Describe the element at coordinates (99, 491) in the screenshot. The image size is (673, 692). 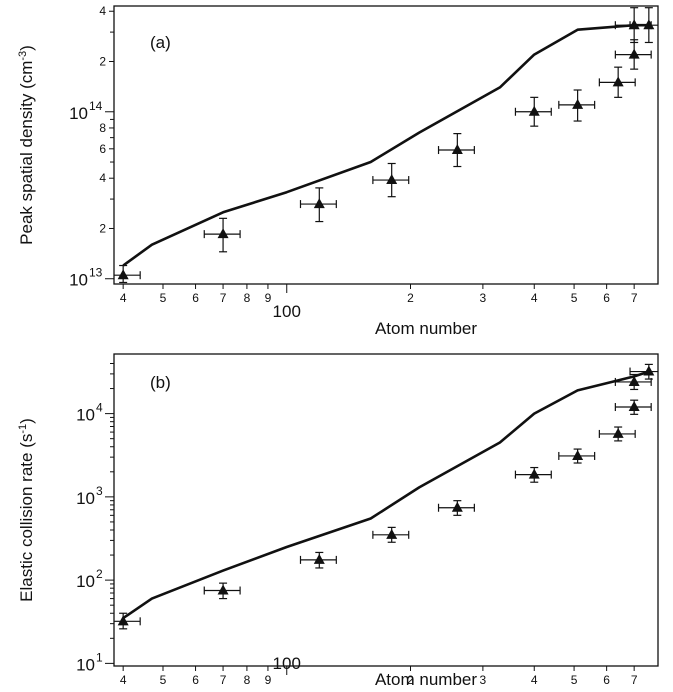
I see `y-major-tick-exponent: 3` at that location.